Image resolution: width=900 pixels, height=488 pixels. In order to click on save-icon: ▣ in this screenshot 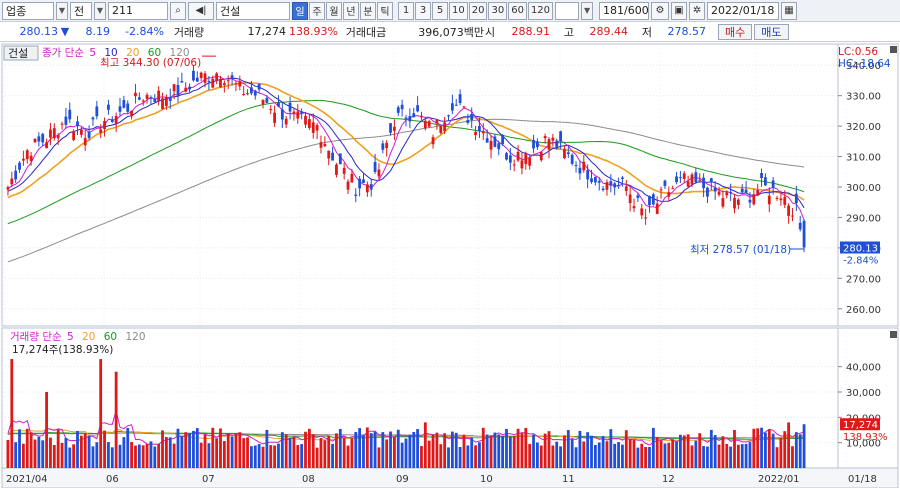, I will do `click(679, 10)`.